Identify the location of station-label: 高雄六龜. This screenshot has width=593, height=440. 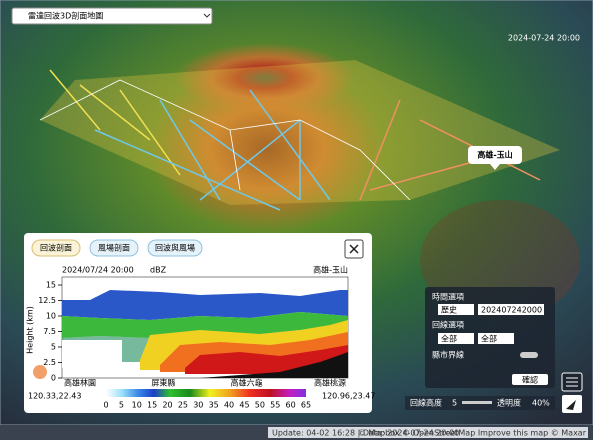
(247, 383).